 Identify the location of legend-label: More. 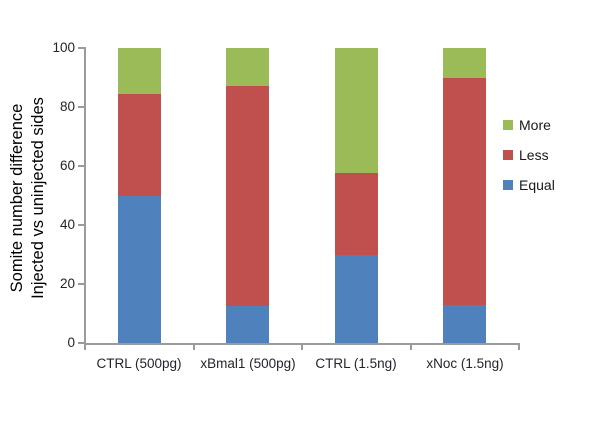
(535, 125).